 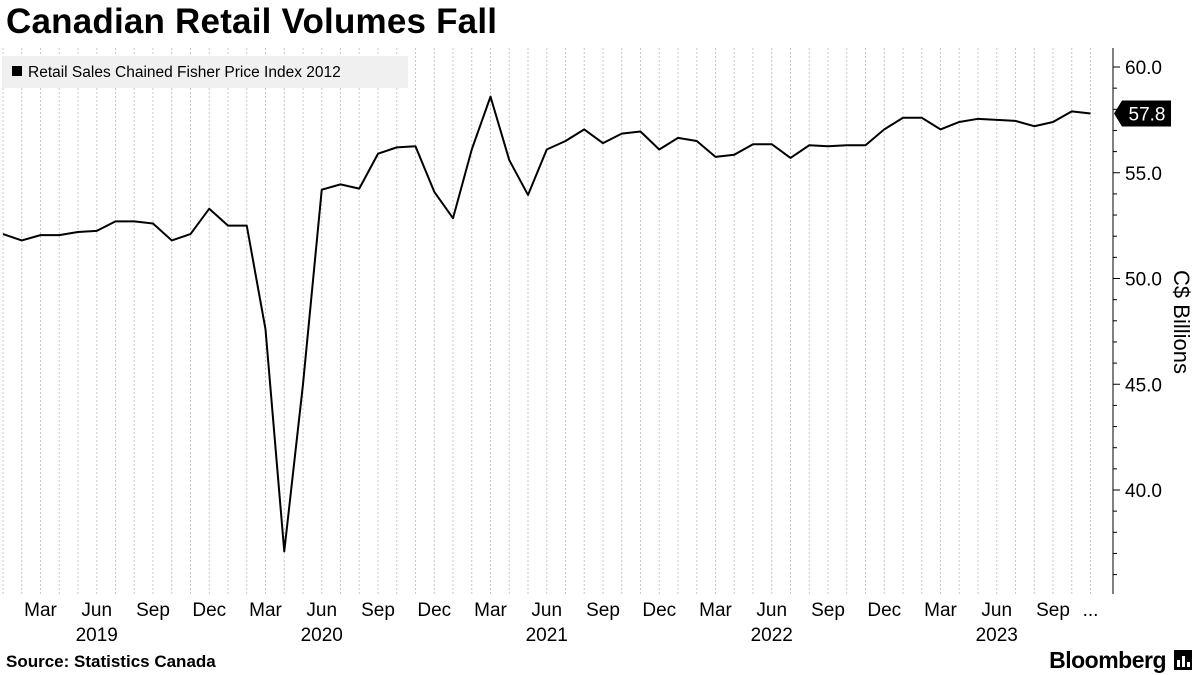 I want to click on x-year-label: 2019, so click(x=97, y=635).